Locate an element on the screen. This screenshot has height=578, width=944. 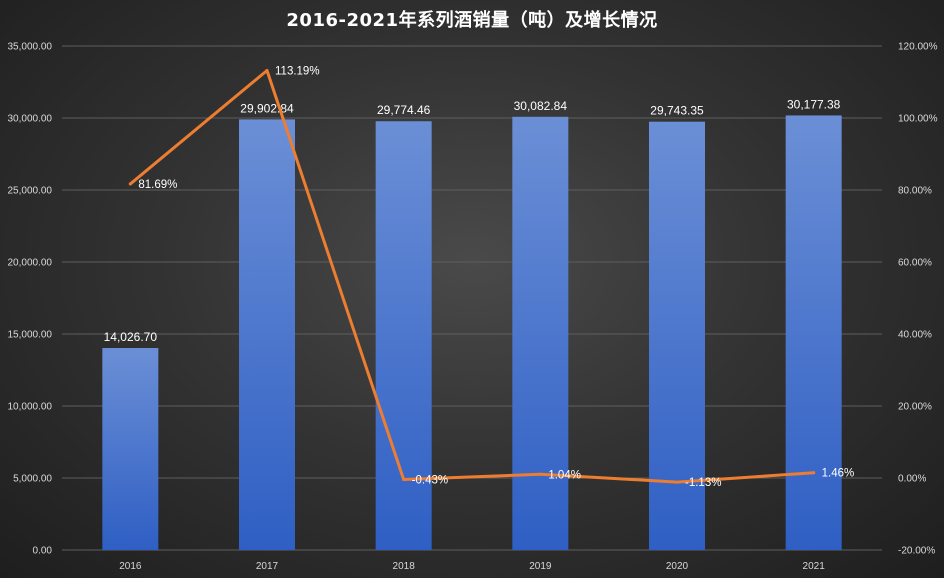
left-y-tick-label: 30,000.00 is located at coordinates (30, 119).